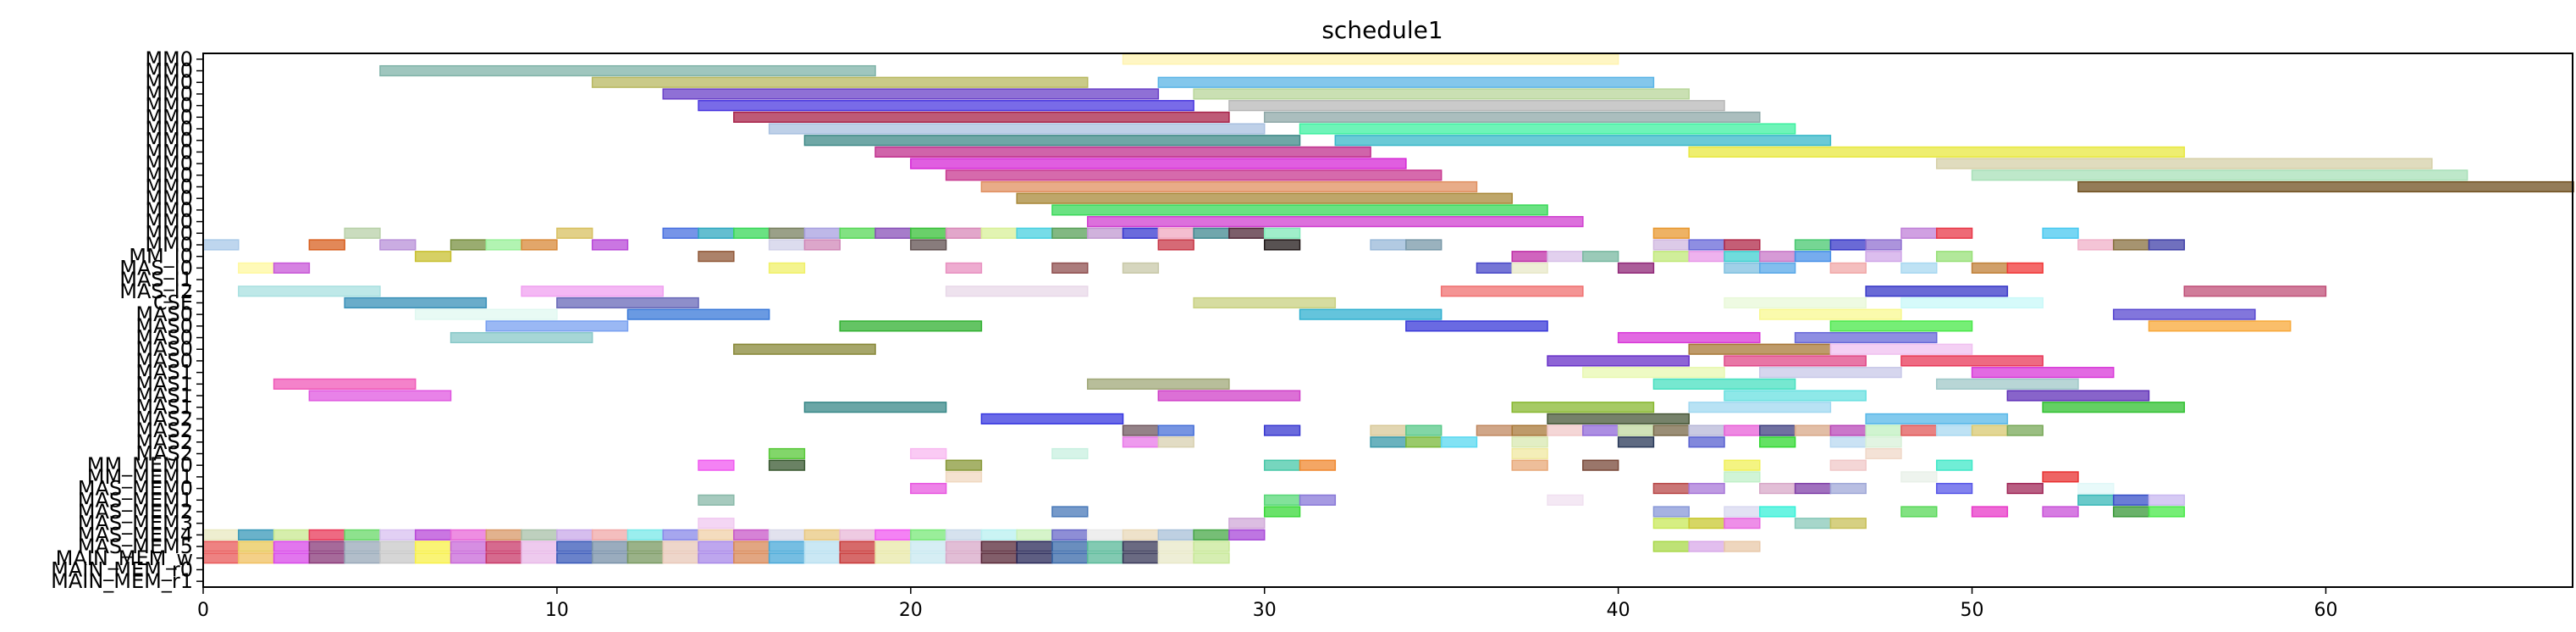 This screenshot has width=2576, height=632. Describe the element at coordinates (135, 534) in the screenshot. I see `y-tick-label: MAS_MEM4` at that location.